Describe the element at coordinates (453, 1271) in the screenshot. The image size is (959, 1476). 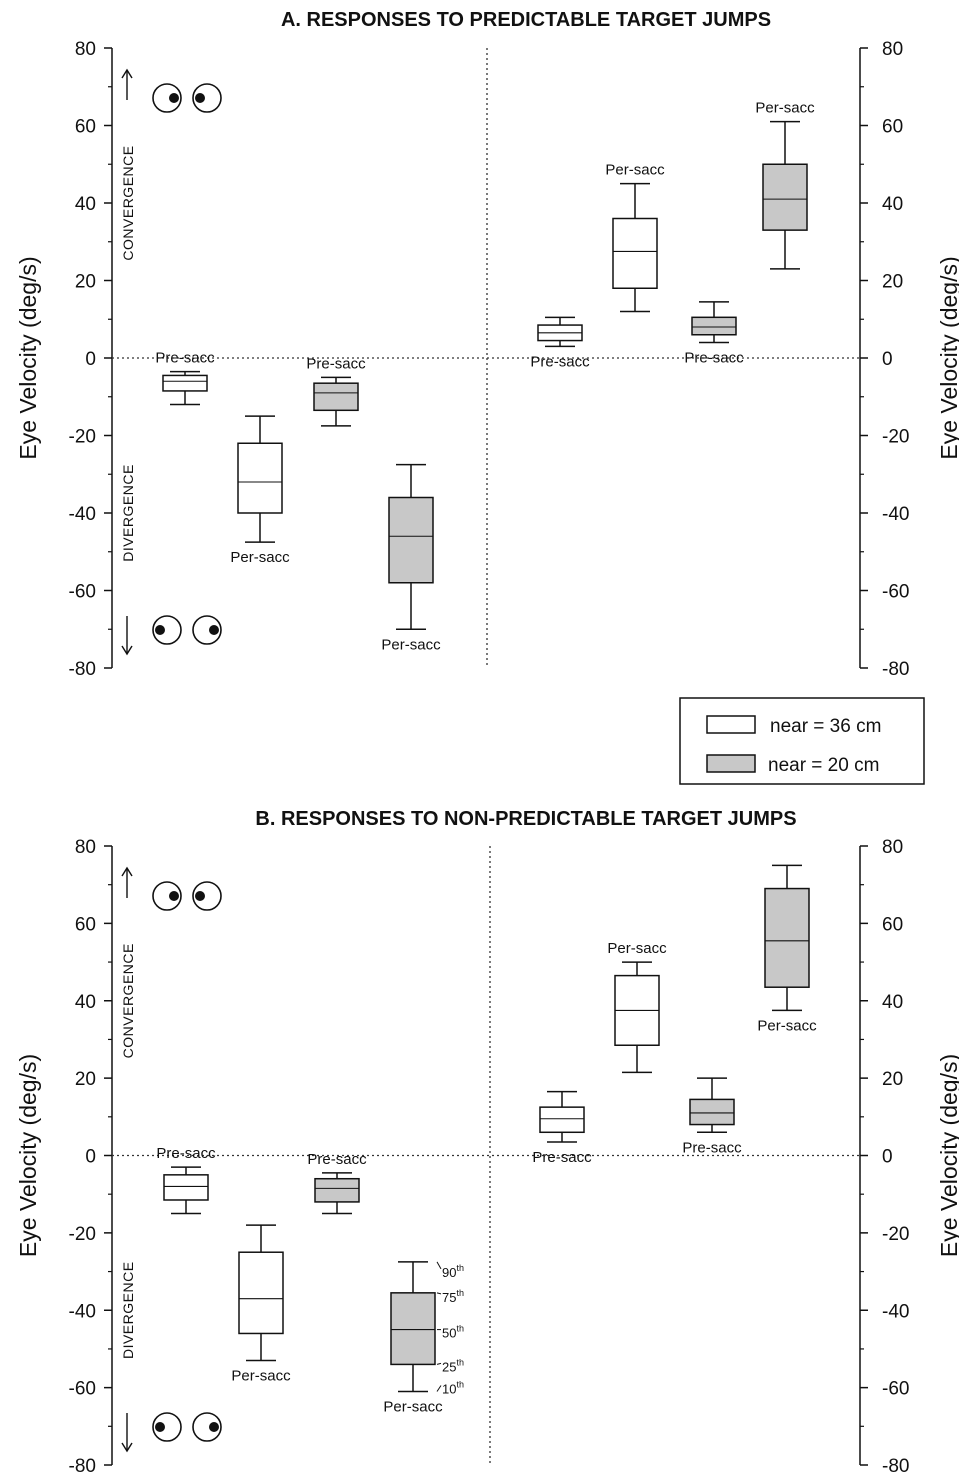
I see `percentile-label: 90th` at that location.